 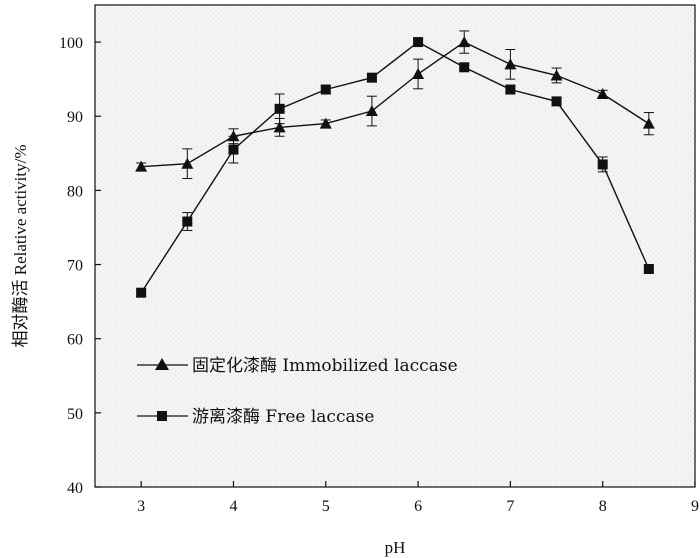 I want to click on y-axis-title: 相对酶活 Relative activity/%, so click(x=20, y=245).